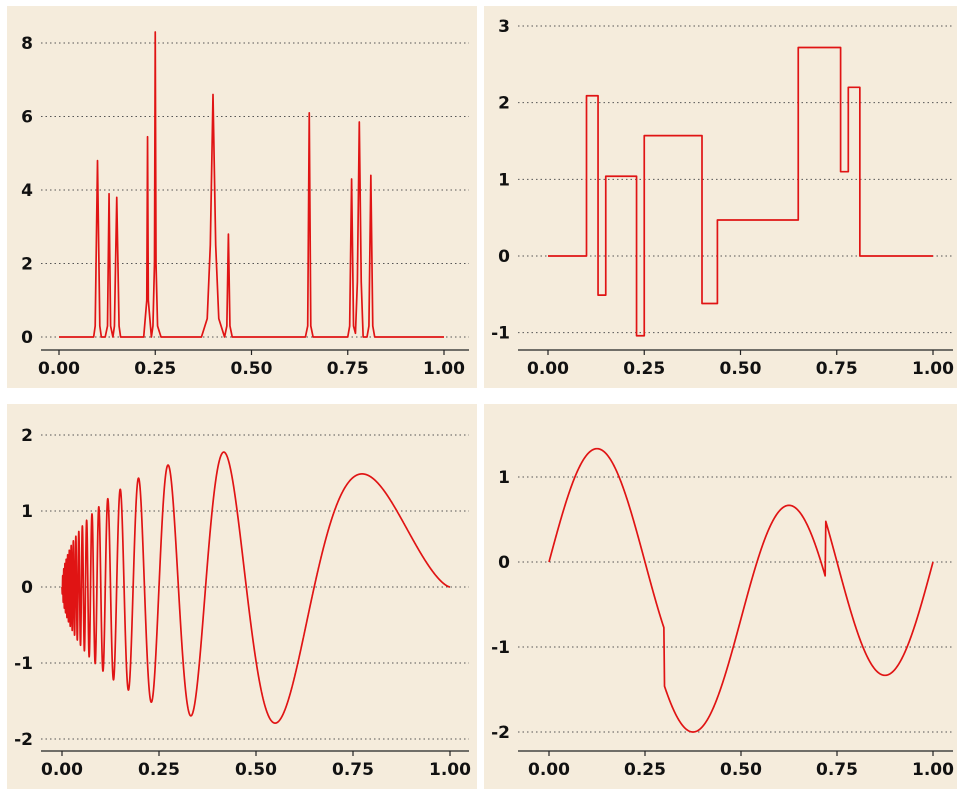  Describe the element at coordinates (27, 191) in the screenshot. I see `y-tick-label: 4` at that location.